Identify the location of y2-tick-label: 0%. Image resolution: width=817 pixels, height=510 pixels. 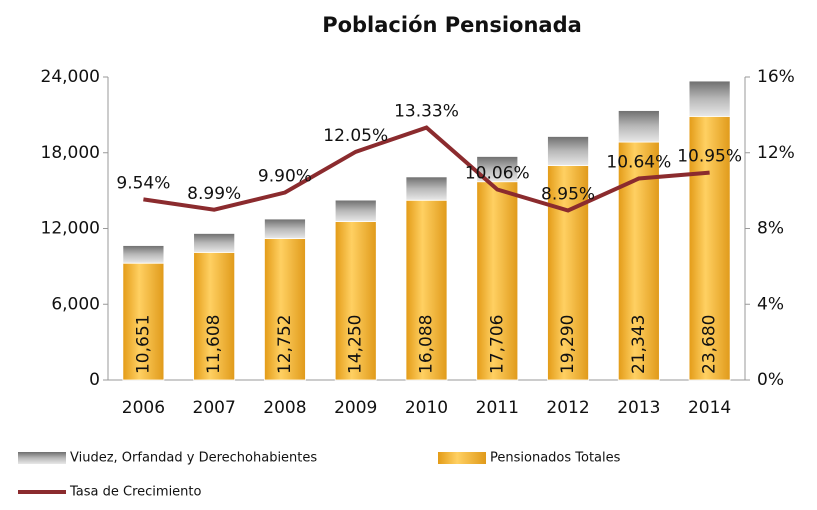
(770, 380).